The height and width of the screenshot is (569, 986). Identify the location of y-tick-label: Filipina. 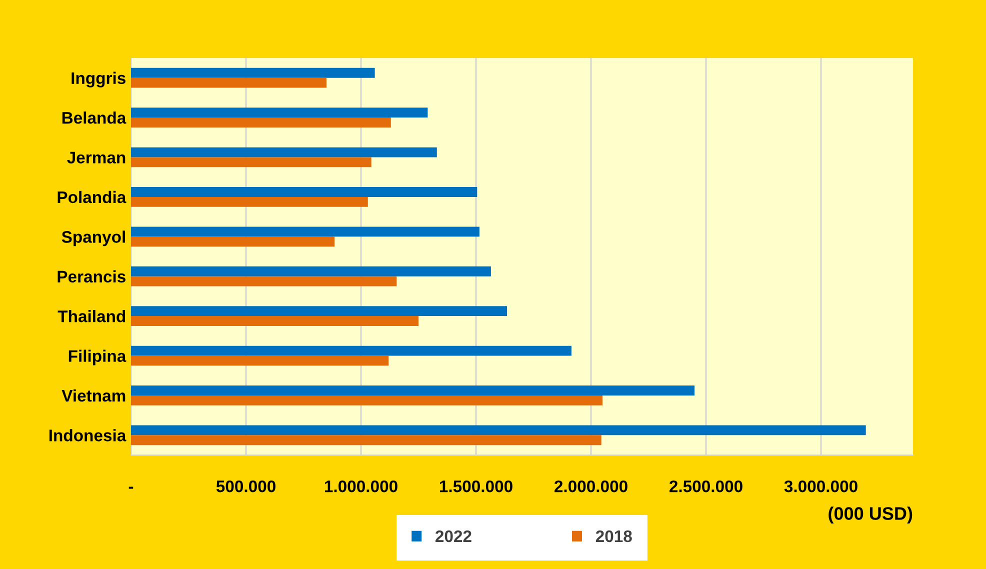
(97, 358).